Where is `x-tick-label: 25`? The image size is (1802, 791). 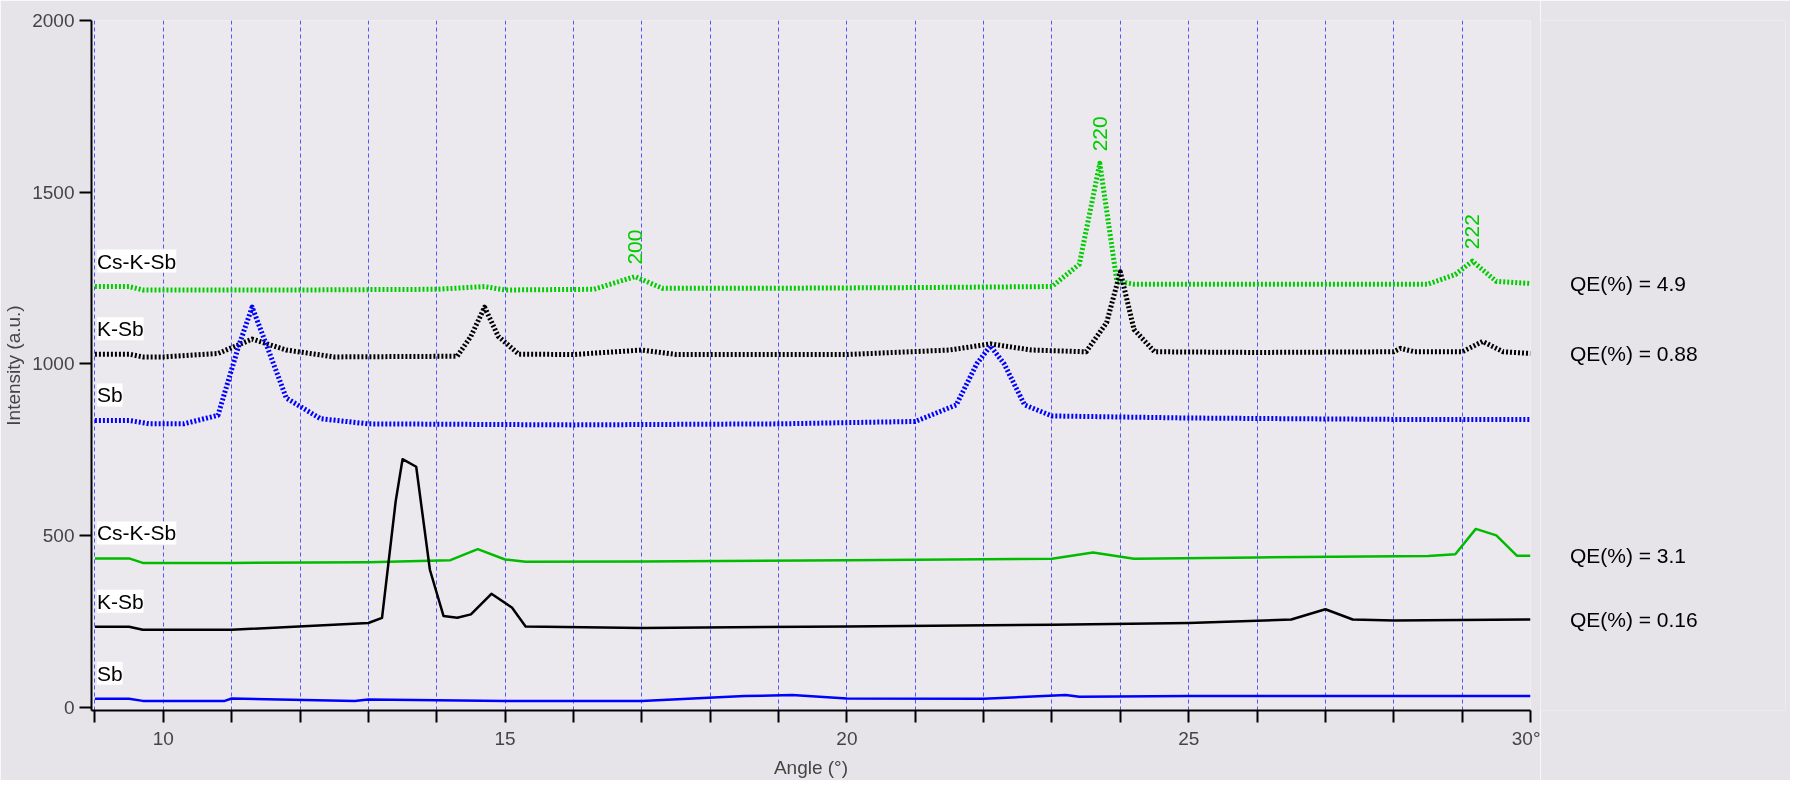
x-tick-label: 25 is located at coordinates (1189, 738).